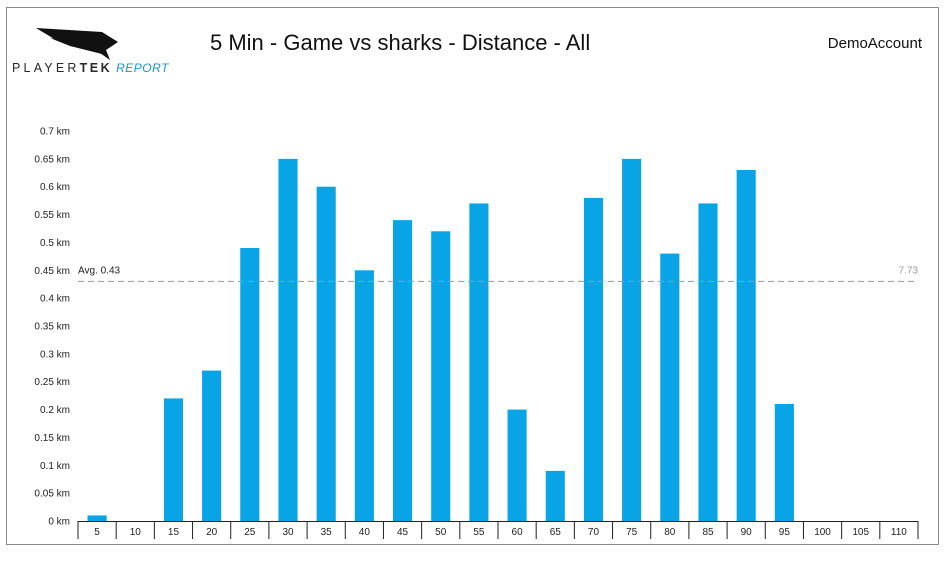 This screenshot has height=563, width=946. Describe the element at coordinates (327, 532) in the screenshot. I see `x-tick-label: 35` at that location.